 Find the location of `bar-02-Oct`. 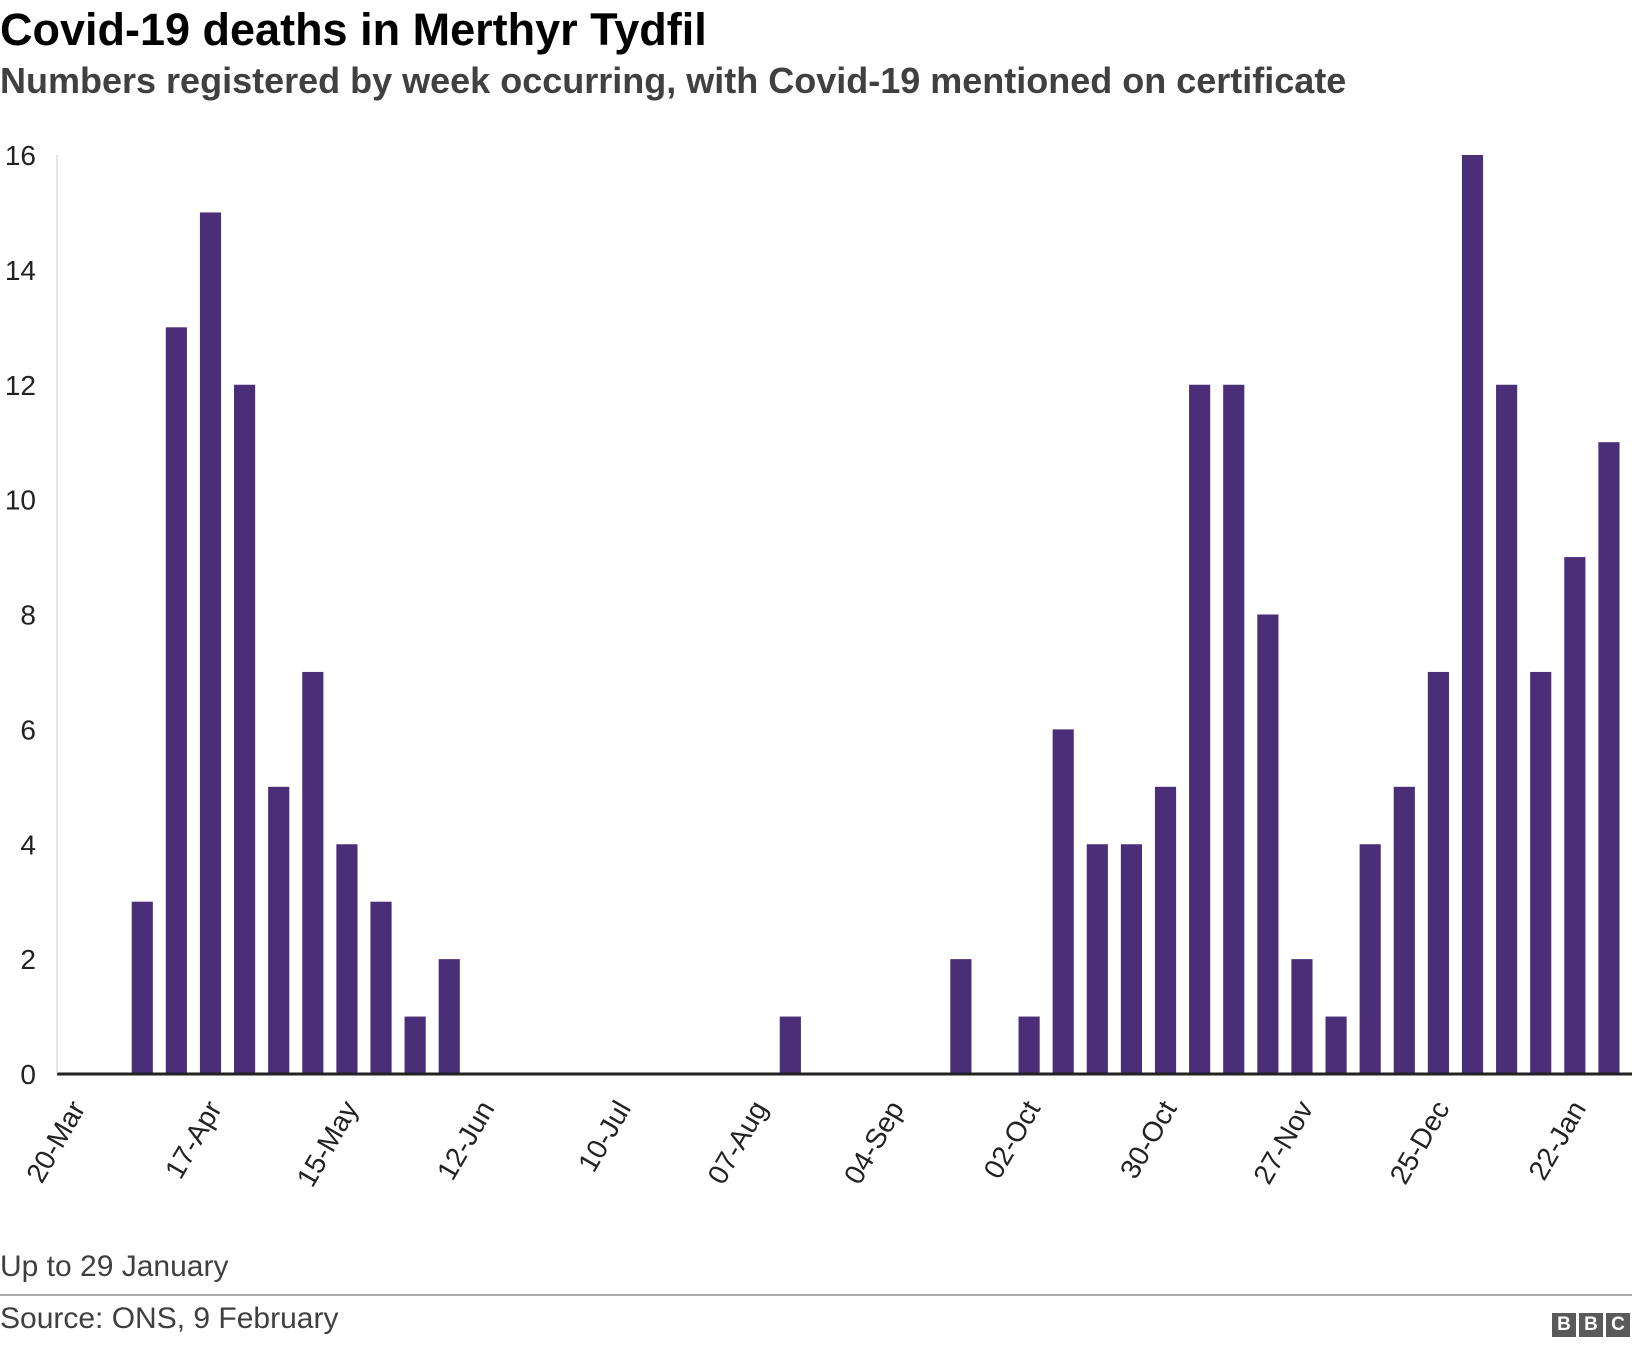

bar-02-Oct is located at coordinates (1029, 1045).